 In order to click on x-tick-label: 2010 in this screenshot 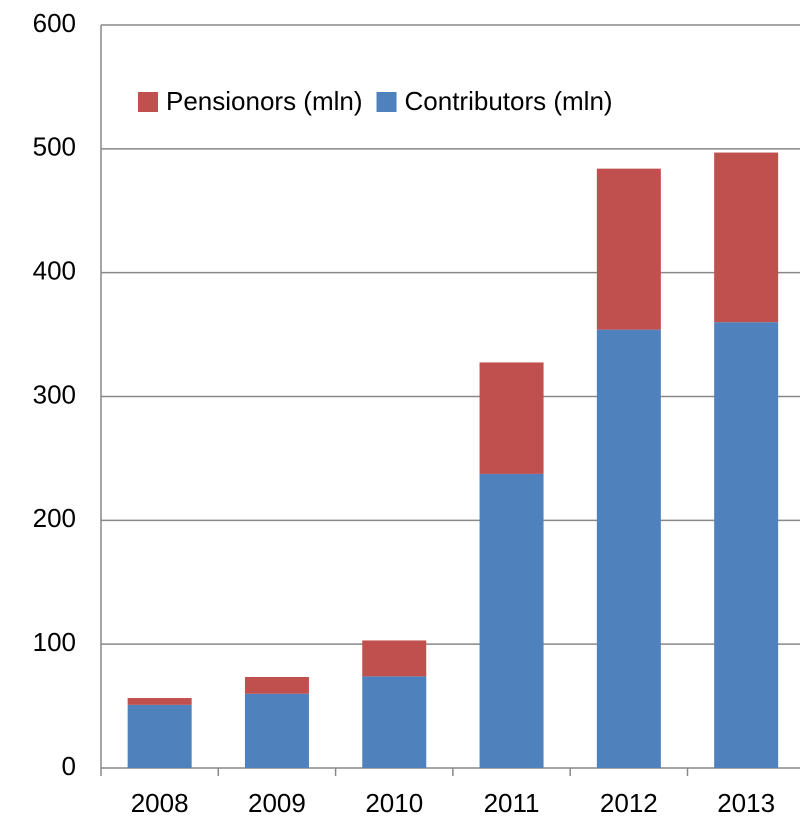, I will do `click(394, 803)`.